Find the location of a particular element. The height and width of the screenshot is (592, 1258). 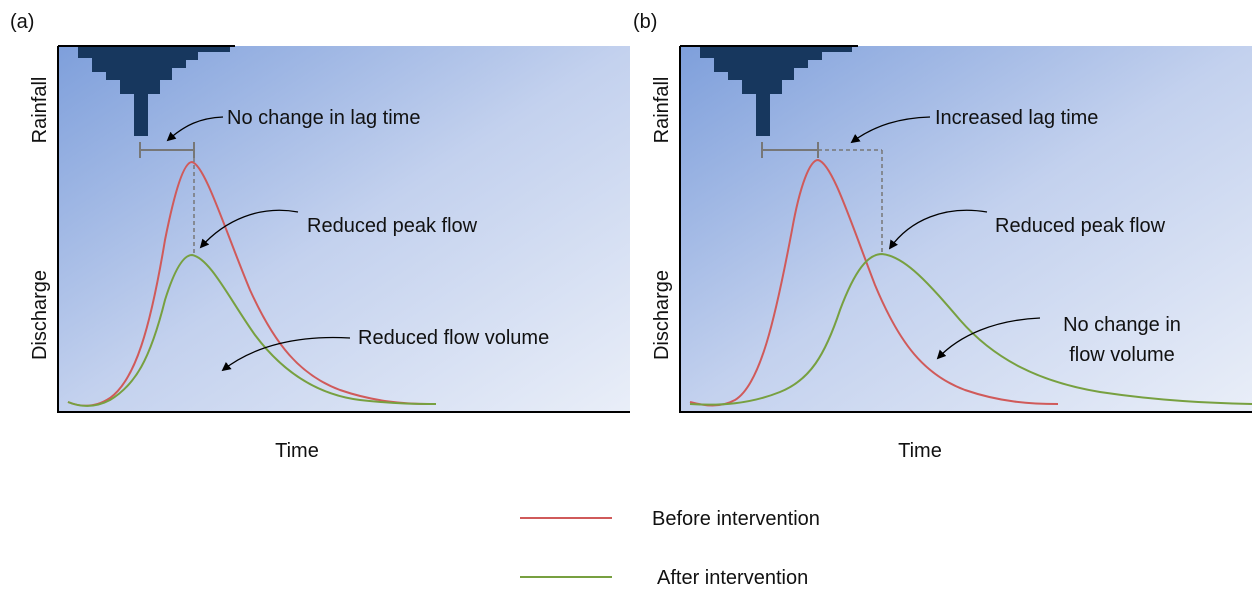

annotation: Reduced flow volume is located at coordinates (453, 338).